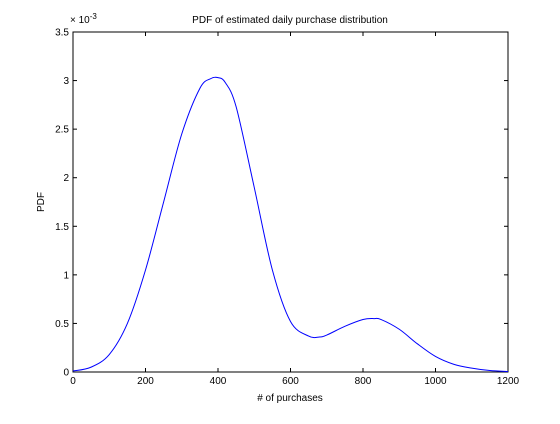 This screenshot has width=560, height=424. I want to click on y-multiplier-exponent: -3, so click(94, 16).